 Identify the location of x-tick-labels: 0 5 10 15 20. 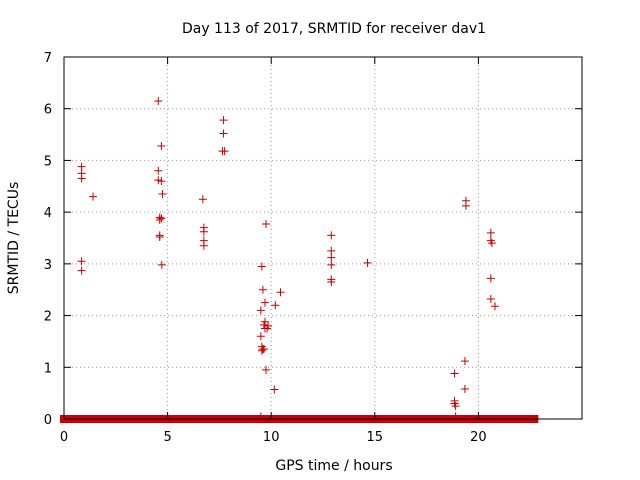
(273, 437).